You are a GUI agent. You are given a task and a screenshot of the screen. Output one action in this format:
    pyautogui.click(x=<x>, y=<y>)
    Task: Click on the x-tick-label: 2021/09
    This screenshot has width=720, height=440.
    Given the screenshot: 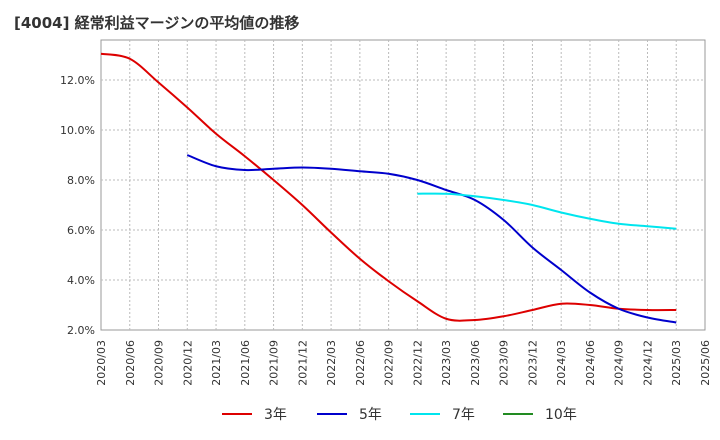 What is the action you would take?
    pyautogui.click(x=274, y=363)
    